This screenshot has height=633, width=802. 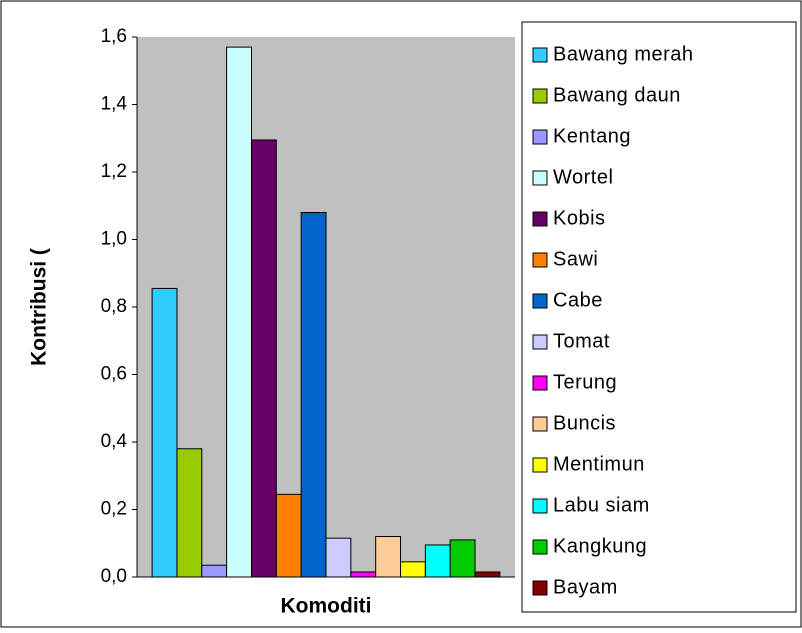 What do you see at coordinates (600, 546) in the screenshot?
I see `legend-label: Kangkung` at bounding box center [600, 546].